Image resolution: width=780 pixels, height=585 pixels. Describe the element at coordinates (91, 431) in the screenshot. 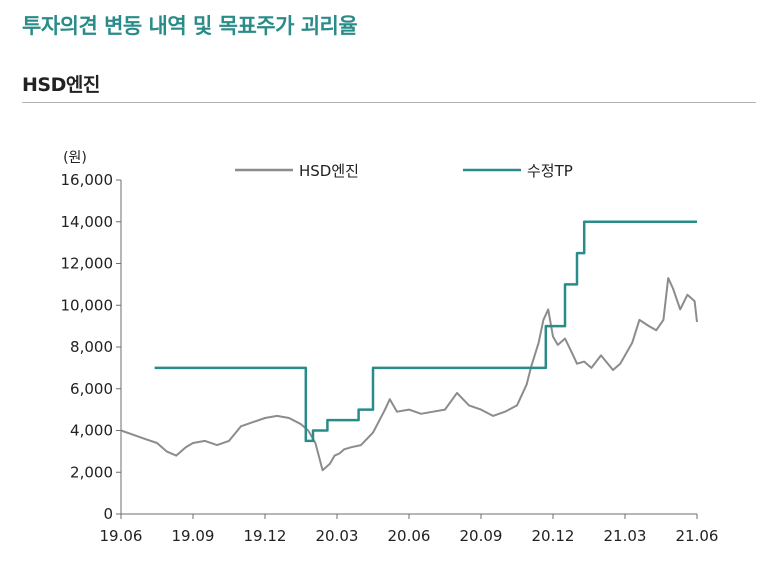

I see `y-tick-label: 4,000` at that location.